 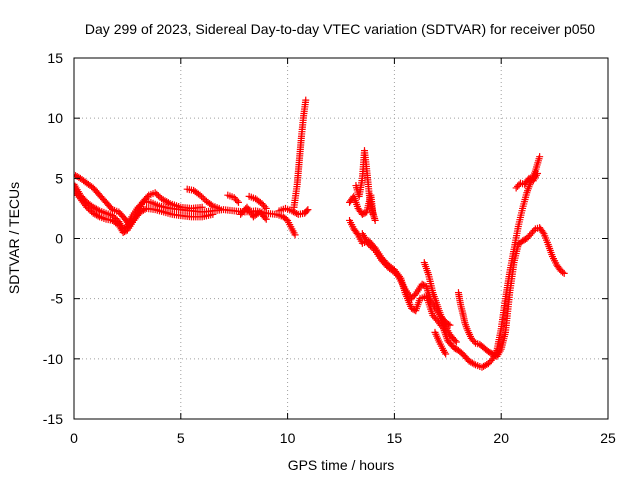 I want to click on x-tick-label: 15, so click(x=395, y=438).